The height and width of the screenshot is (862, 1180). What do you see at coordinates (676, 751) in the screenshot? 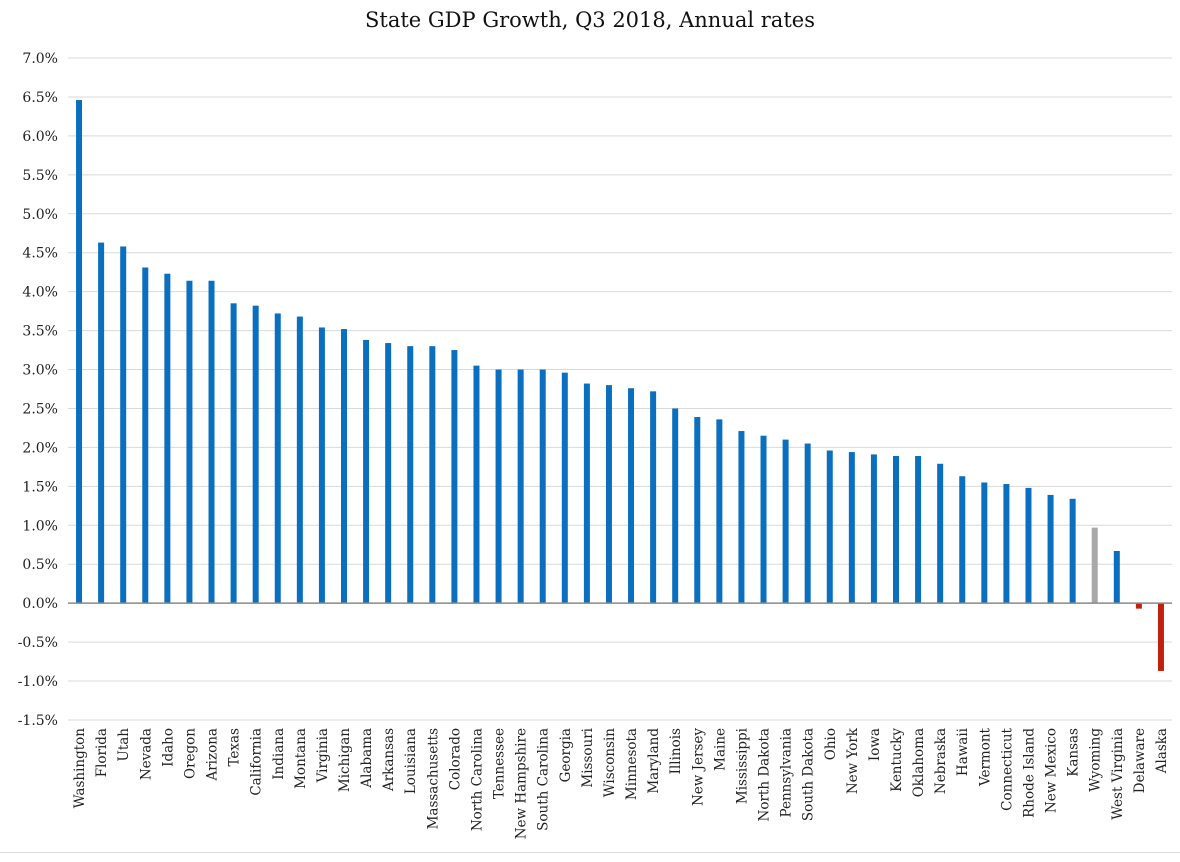
I see `x-tick-label: Illinois` at bounding box center [676, 751].